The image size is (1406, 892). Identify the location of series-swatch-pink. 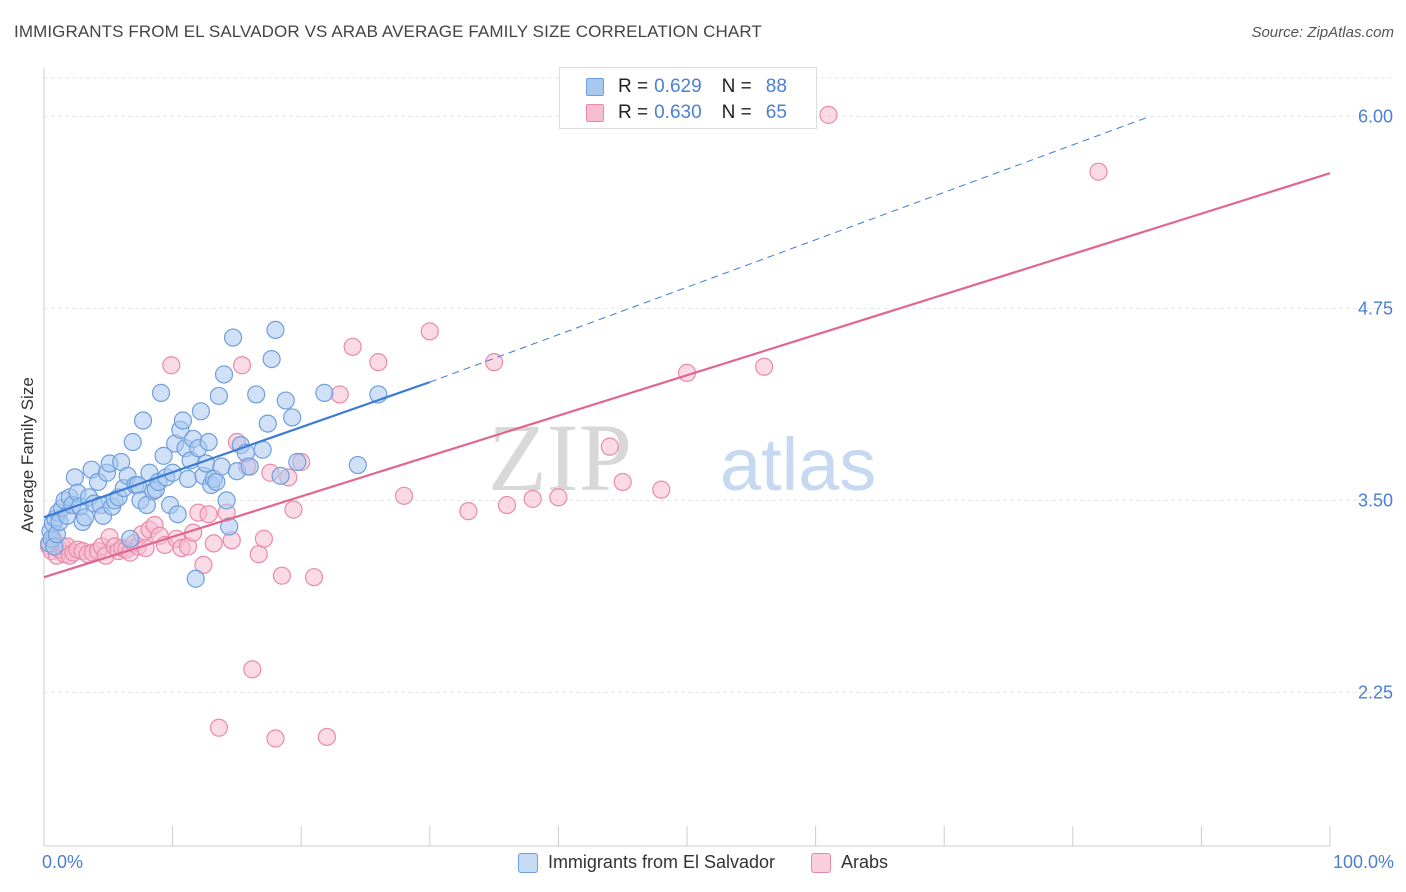
(821, 862).